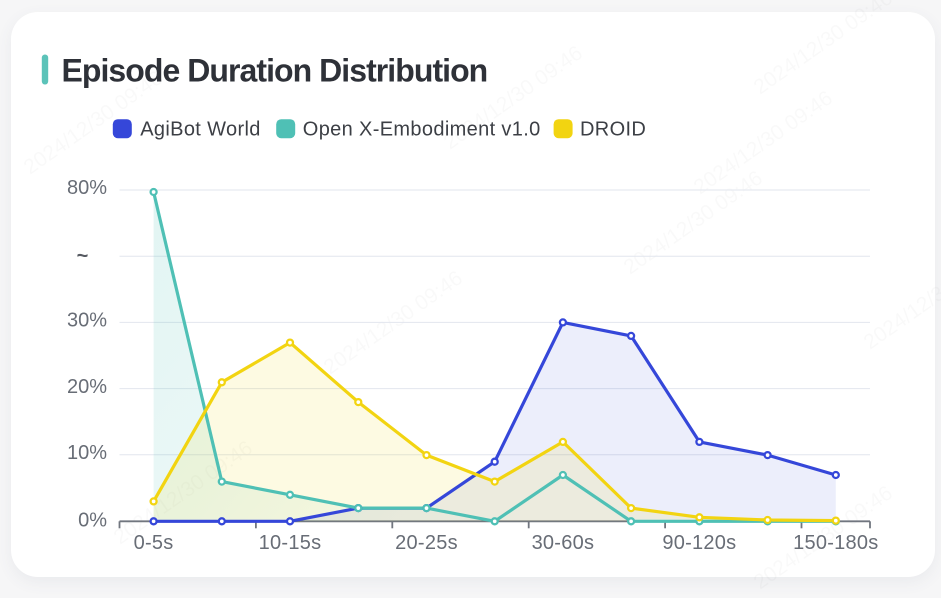  What do you see at coordinates (699, 543) in the screenshot?
I see `svg-text: 90-120s` at bounding box center [699, 543].